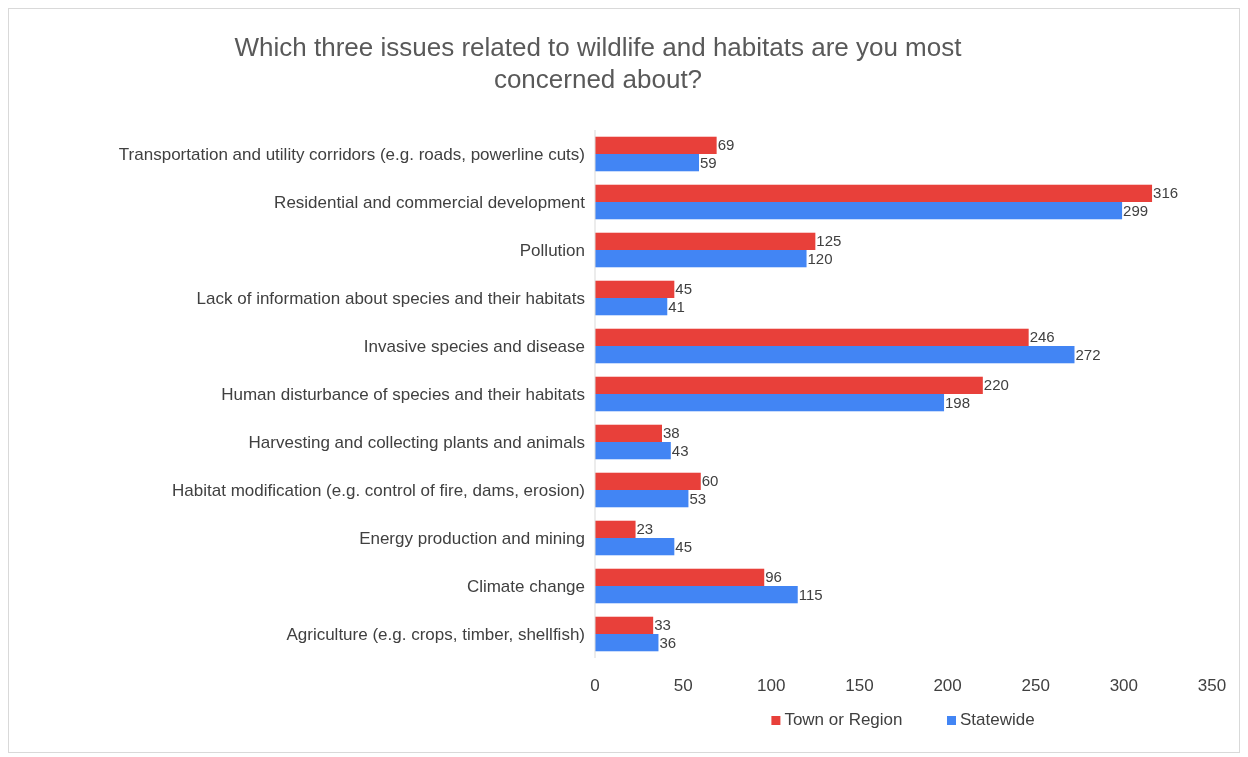 This screenshot has width=1248, height=757. Describe the element at coordinates (552, 250) in the screenshot. I see `y-tick-label: Pollution` at that location.